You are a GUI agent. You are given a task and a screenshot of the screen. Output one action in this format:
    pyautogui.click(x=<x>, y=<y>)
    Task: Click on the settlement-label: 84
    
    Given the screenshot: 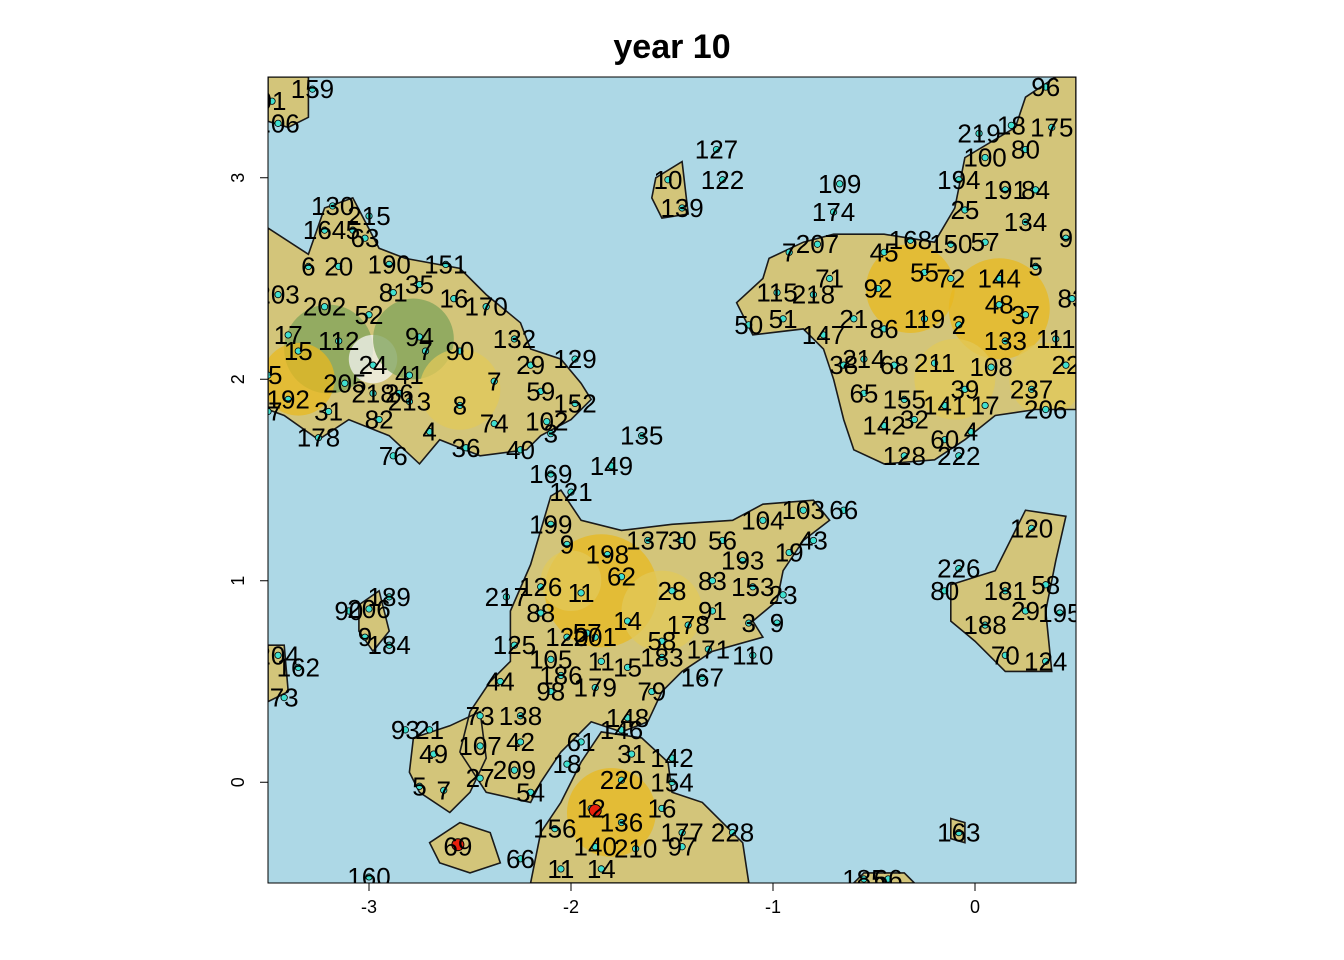 What is the action you would take?
    pyautogui.click(x=1035, y=190)
    